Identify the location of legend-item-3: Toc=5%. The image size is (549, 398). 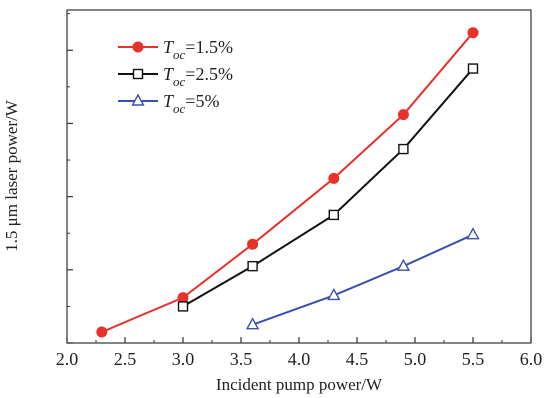
(168, 103).